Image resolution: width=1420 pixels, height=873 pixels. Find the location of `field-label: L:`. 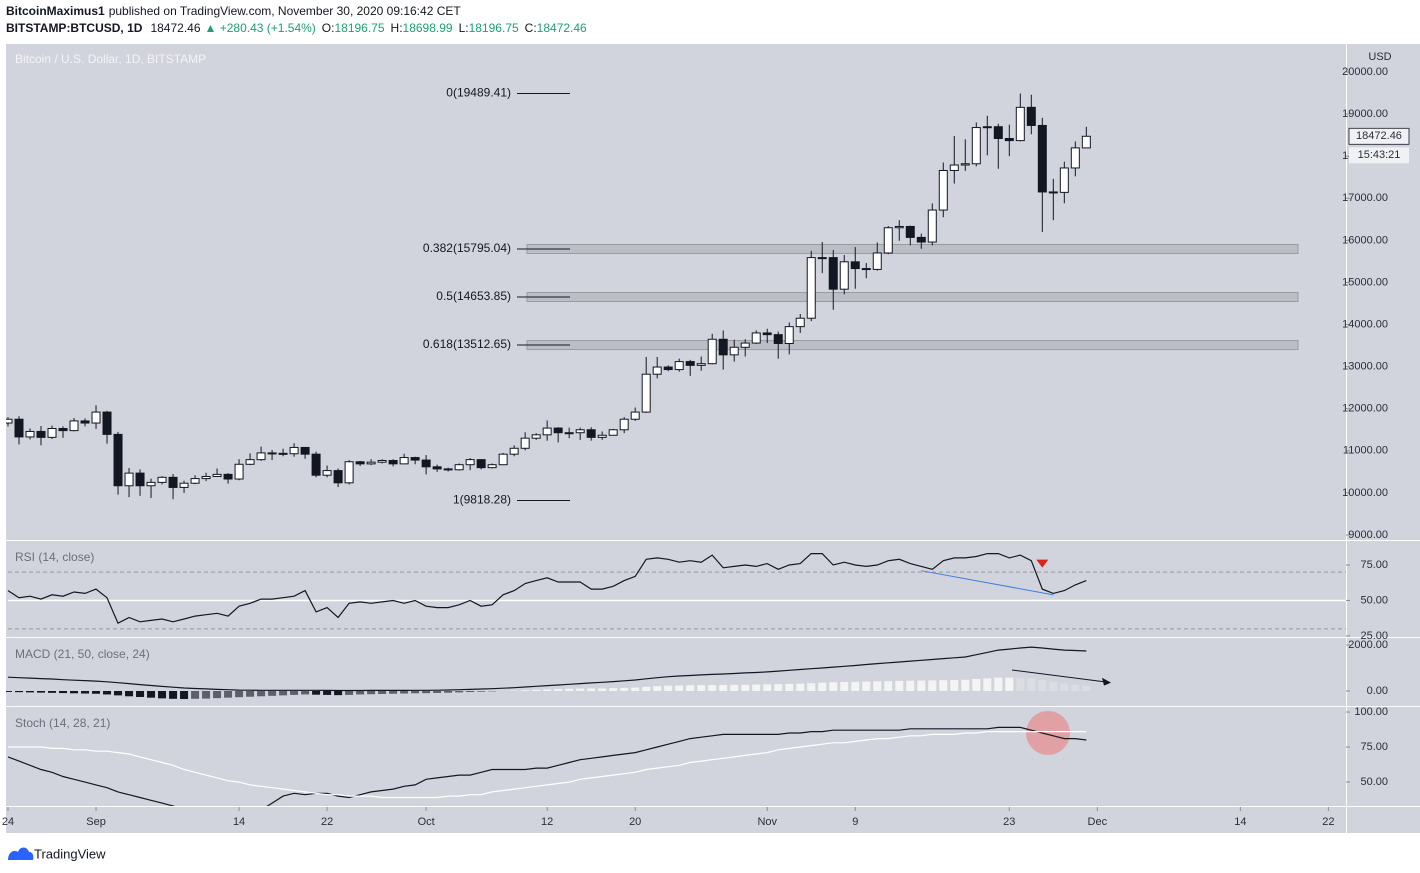

field-label: L: is located at coordinates (464, 28).